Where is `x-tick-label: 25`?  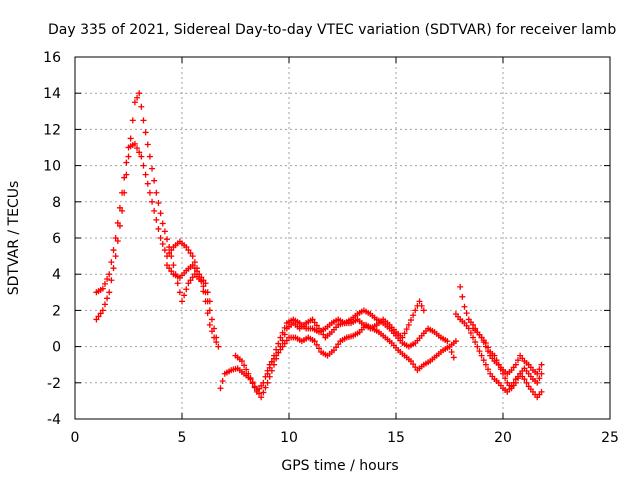 x-tick-label: 25 is located at coordinates (610, 438).